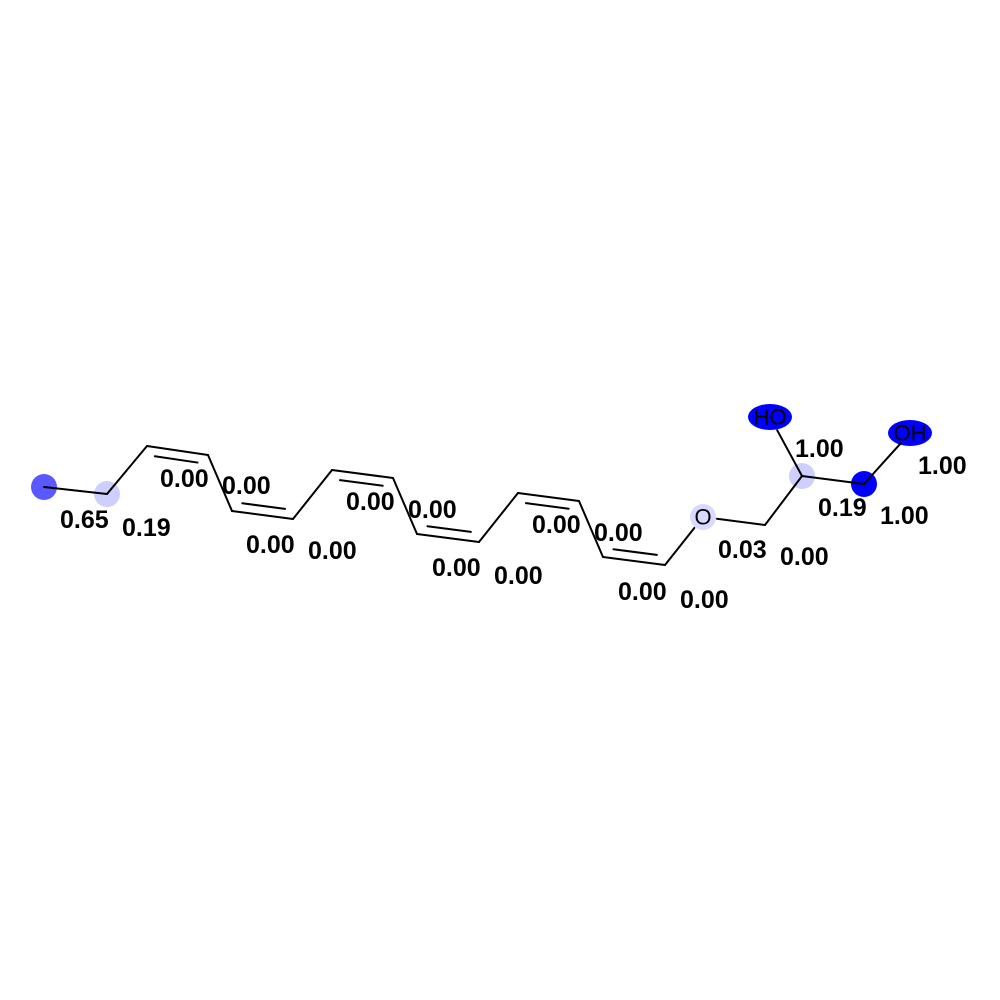  What do you see at coordinates (804, 557) in the screenshot?
I see `atom-weight-label-15: 0.00` at bounding box center [804, 557].